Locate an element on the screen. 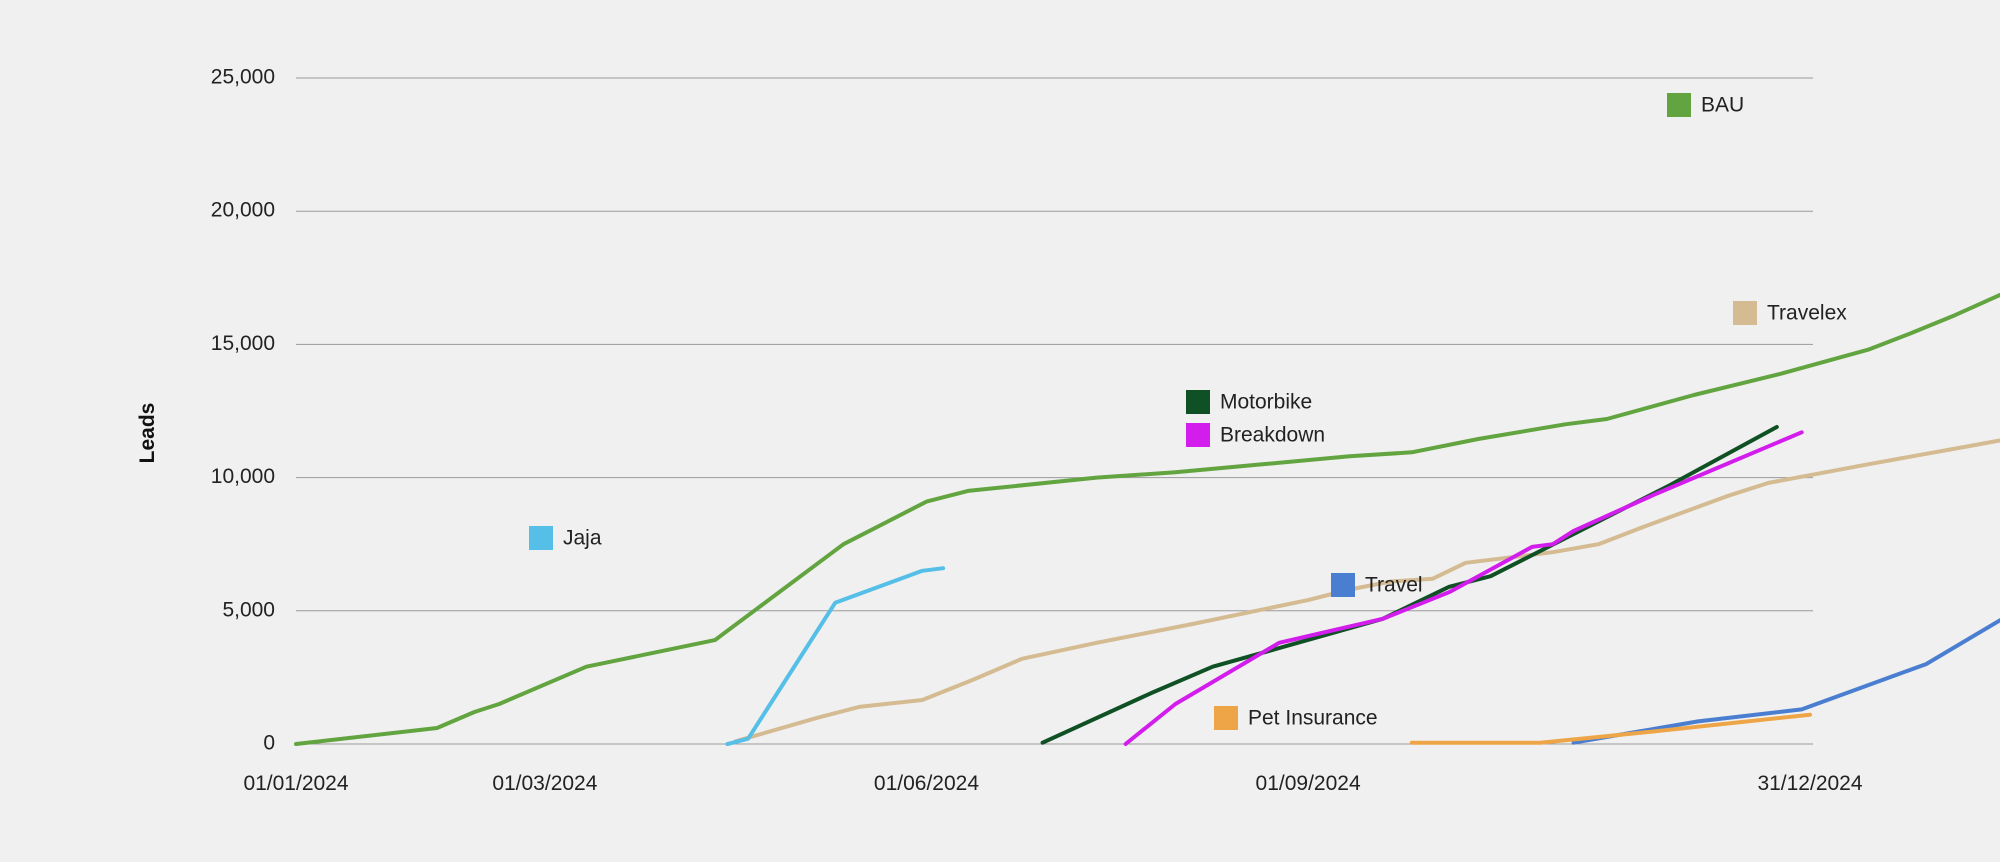 The image size is (2000, 862). y-tick-label: 10,000 is located at coordinates (243, 476).